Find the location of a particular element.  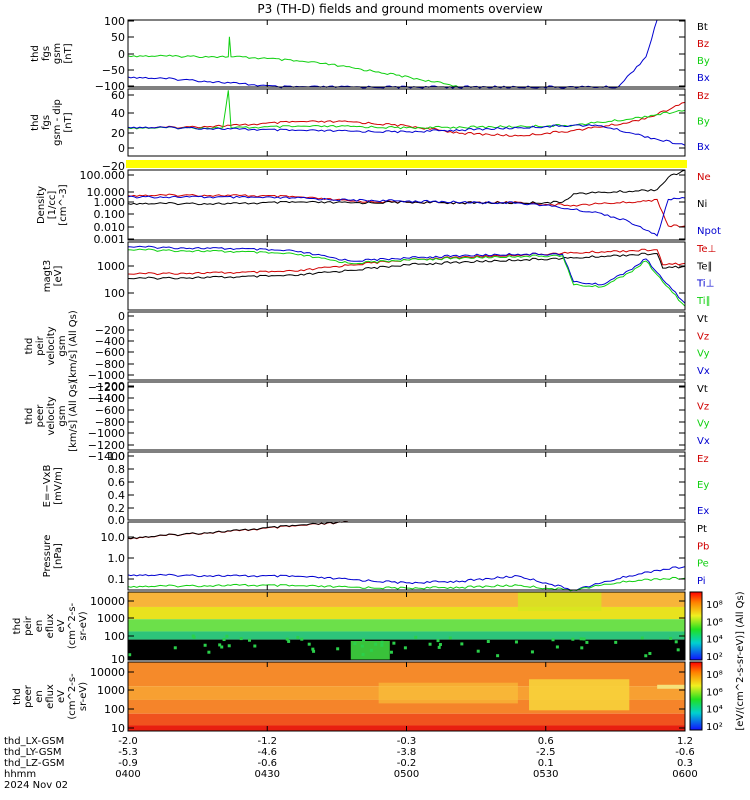

panel-fgs_gsm_total: 100 50 0 −50 −100 thd fgs gsm [nT] Bt Bz By Bx is located at coordinates (370, 54).